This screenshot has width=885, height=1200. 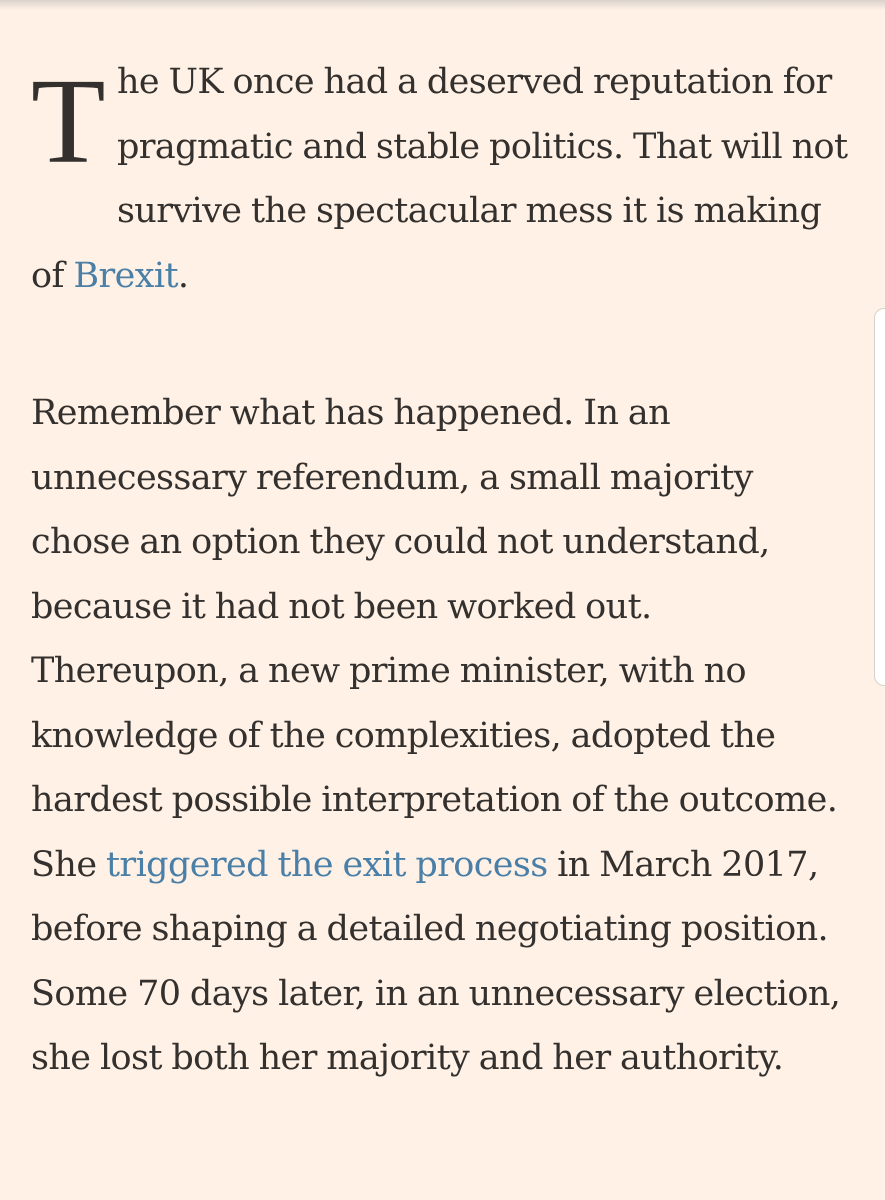 I want to click on exit-process-link: triggered the exit process, so click(x=326, y=864).